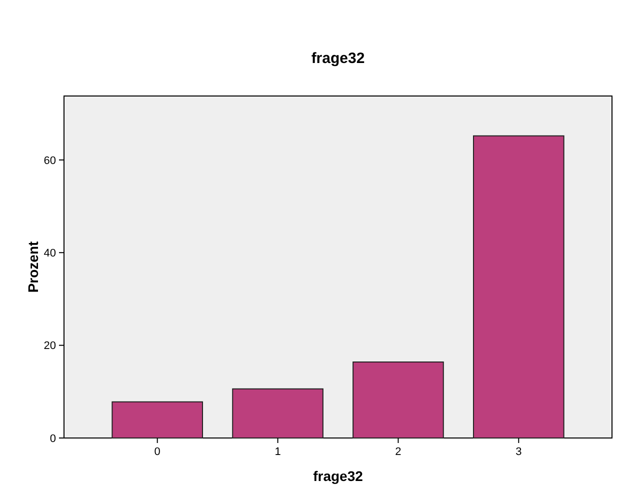 This screenshot has width=625, height=500. Describe the element at coordinates (33, 266) in the screenshot. I see `y-axis-title: Prozent` at that location.